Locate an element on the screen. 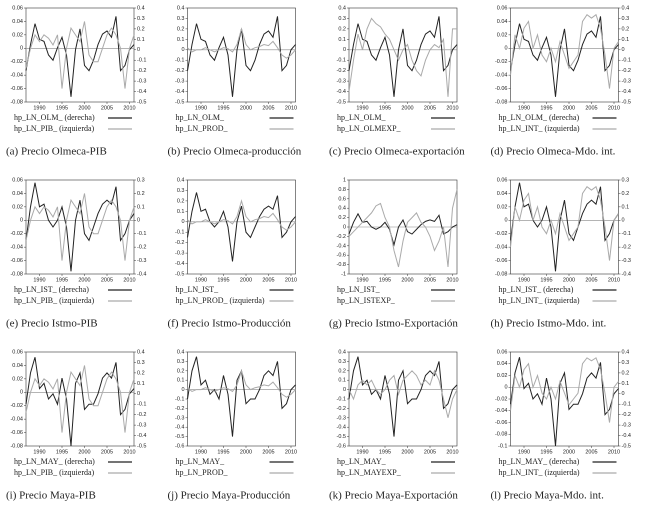  legend-label: hp_LN_MAY_ is located at coordinates (201, 461).